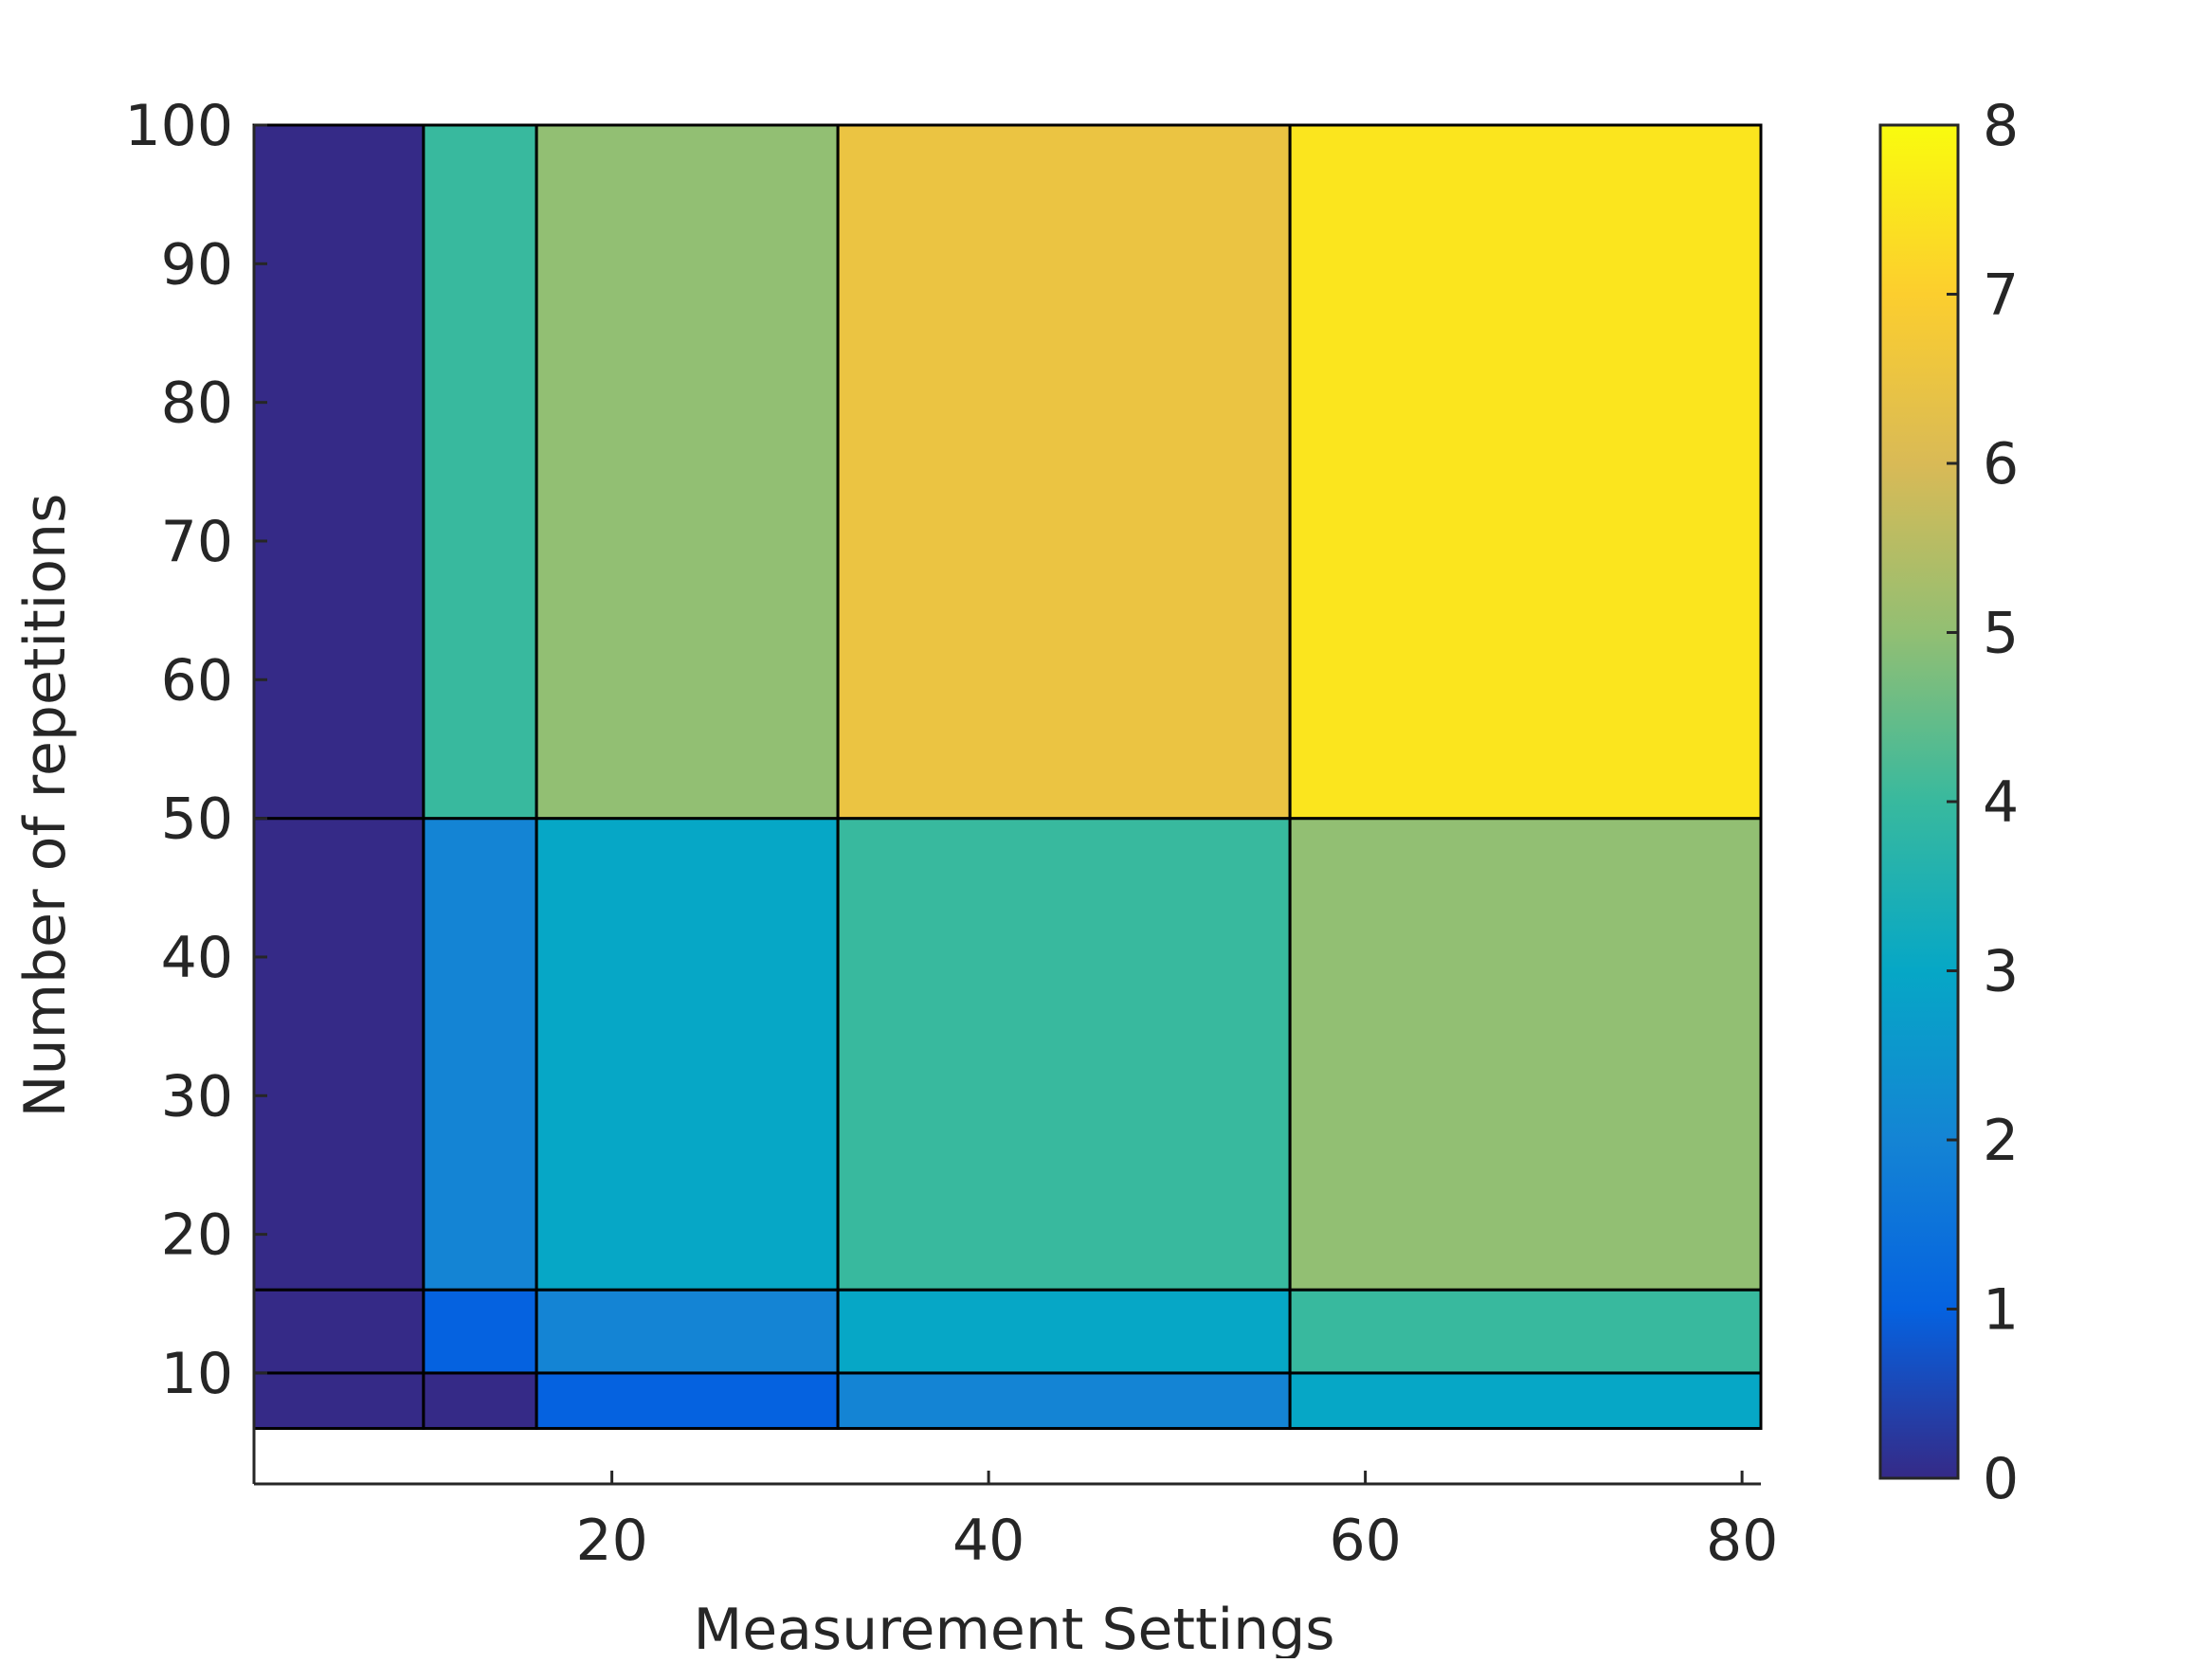  Describe the element at coordinates (2001, 802) in the screenshot. I see `colorbar-tick-label: 4` at that location.